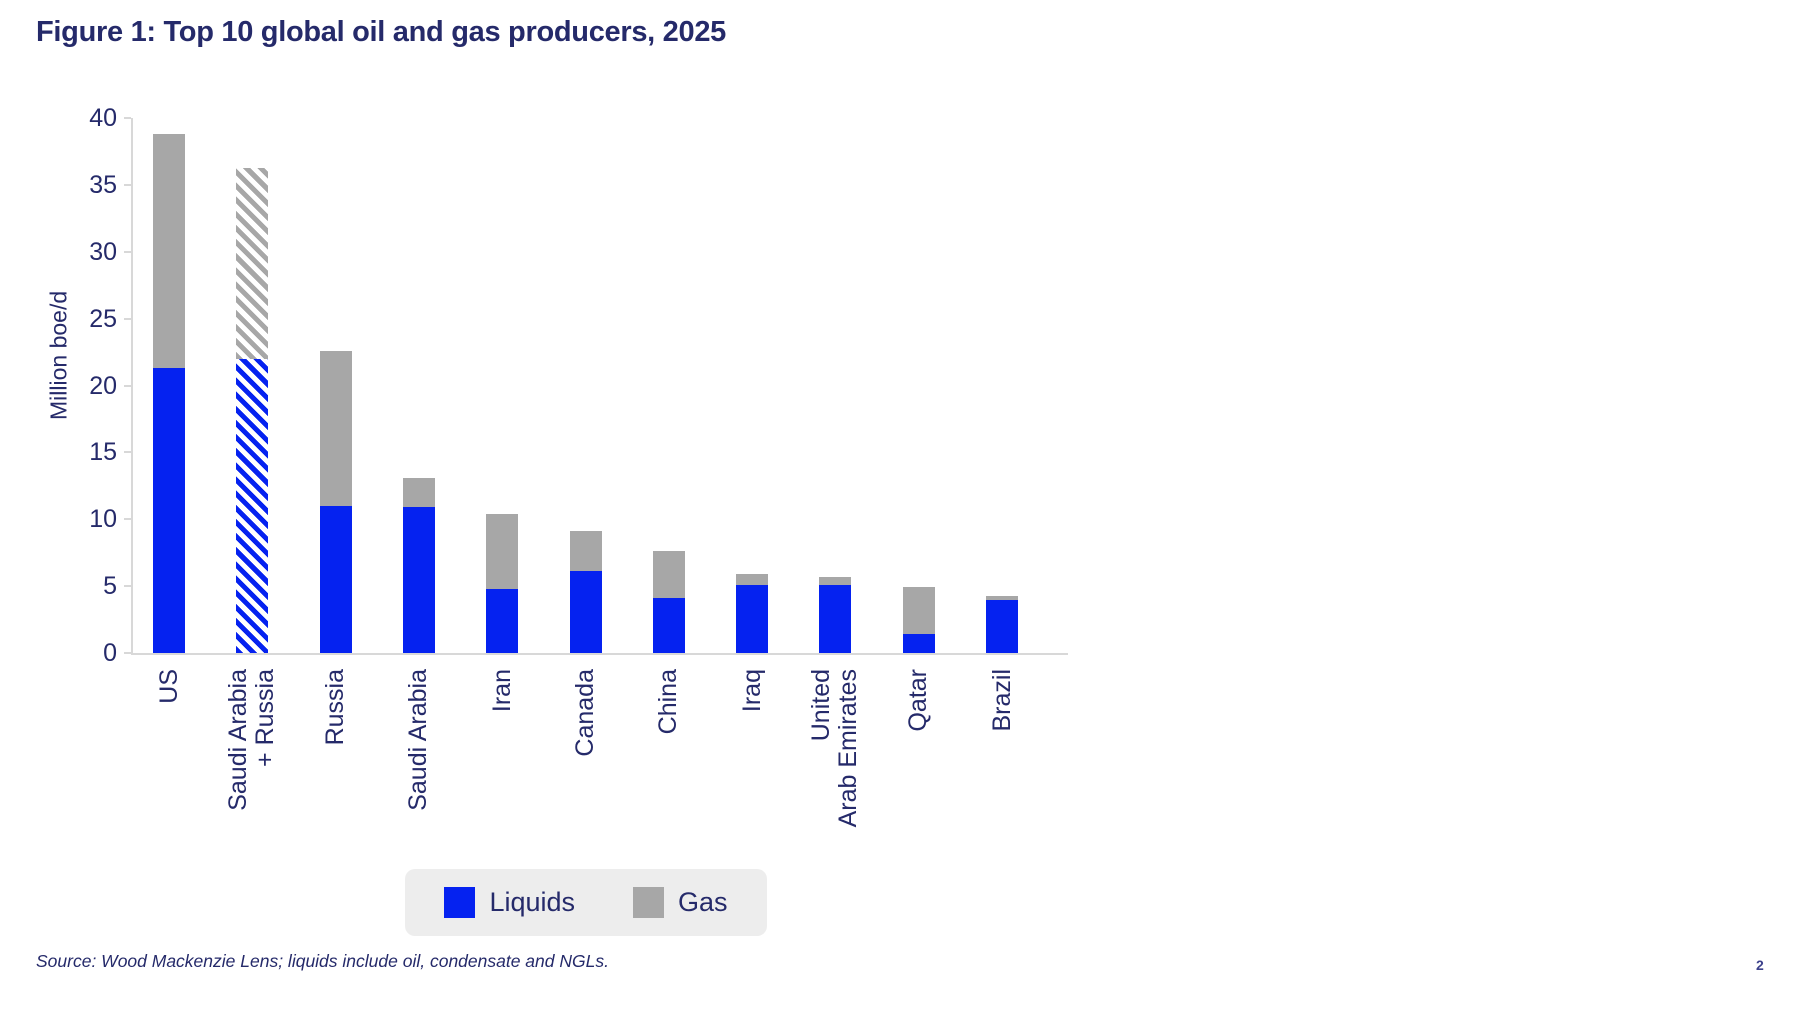 This screenshot has height=1012, width=1800. I want to click on legend-label-liquids: Liquids, so click(532, 902).